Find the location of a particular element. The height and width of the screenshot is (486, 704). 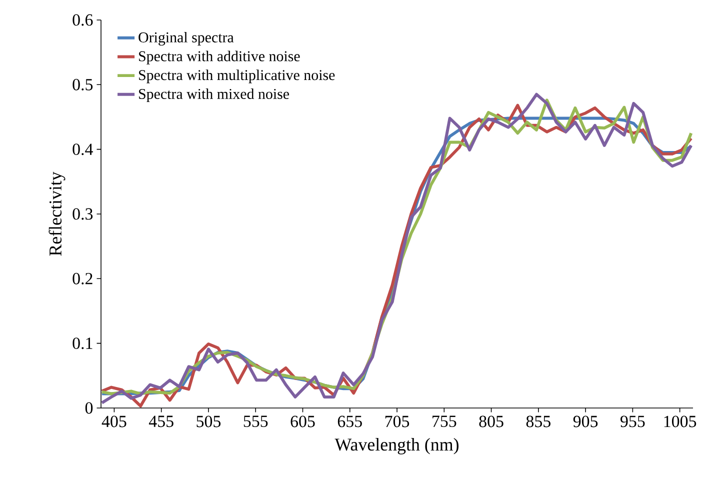

legend-label: Original spectra is located at coordinates (186, 39).